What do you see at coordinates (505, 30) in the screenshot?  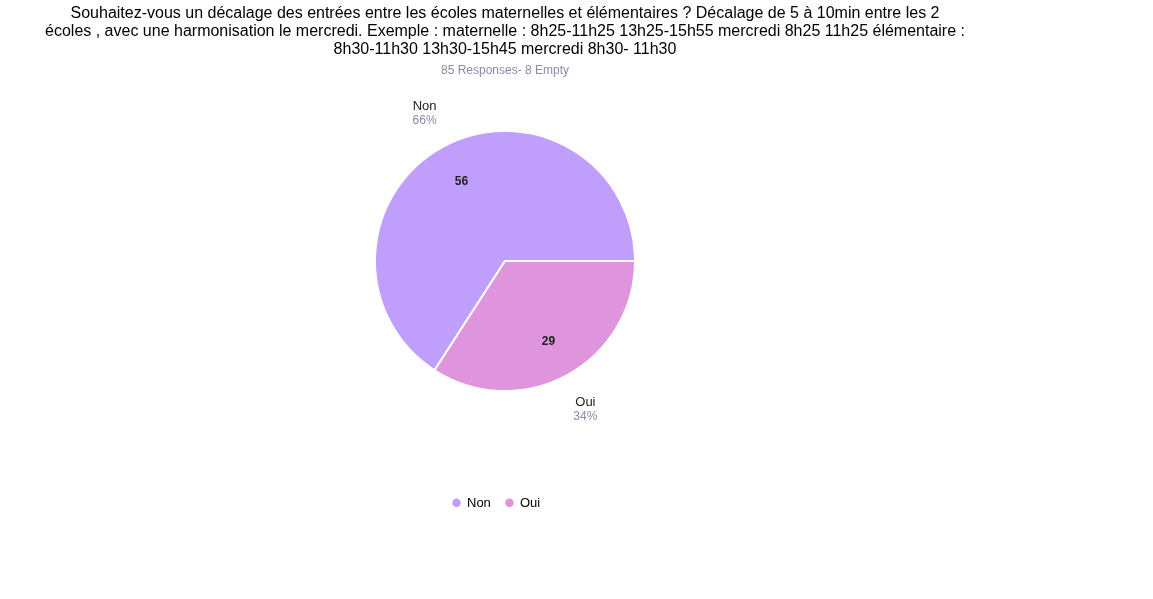 I see `chart-title: Souhaitez-vous un décalage des entrées entre les écoles maternelles et élémentaires ? Décalage de 5 à 10min entre les 2 écoles , avec une harmonisation le mercredi. Exemple : maternelle : 8h25-11h25 13h25-15h55 mercredi 8h25 11h25 élémentaire : 8h30-11h30 13h30-15h45 mercredi 8h30- 11h30` at bounding box center [505, 30].